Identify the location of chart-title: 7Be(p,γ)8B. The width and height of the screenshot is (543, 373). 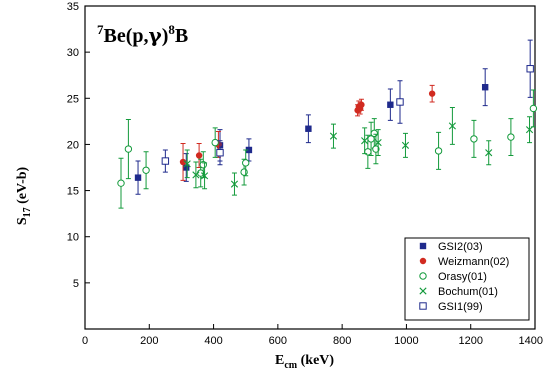
(142, 34).